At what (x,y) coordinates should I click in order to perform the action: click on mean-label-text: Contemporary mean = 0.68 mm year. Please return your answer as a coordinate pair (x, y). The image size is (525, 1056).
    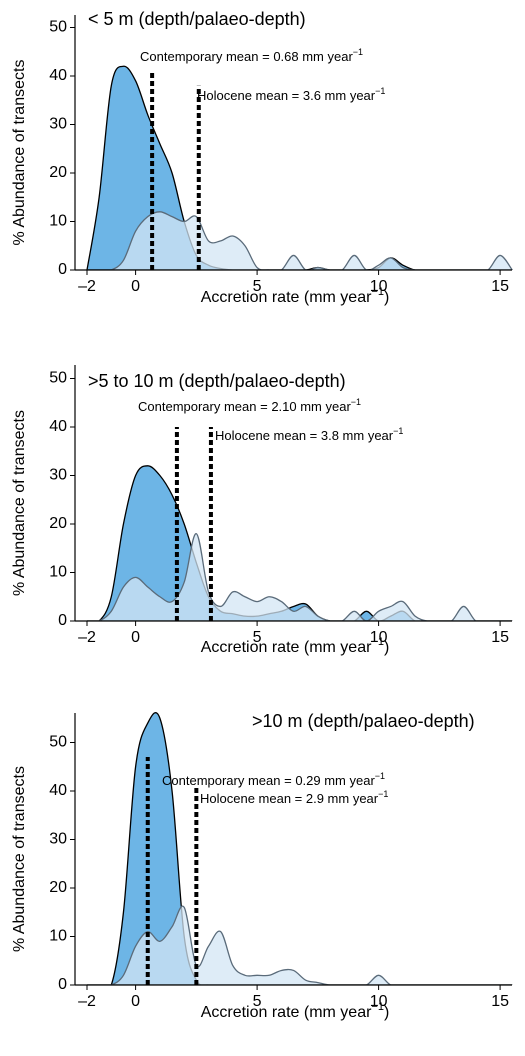
    Looking at the image, I should click on (246, 56).